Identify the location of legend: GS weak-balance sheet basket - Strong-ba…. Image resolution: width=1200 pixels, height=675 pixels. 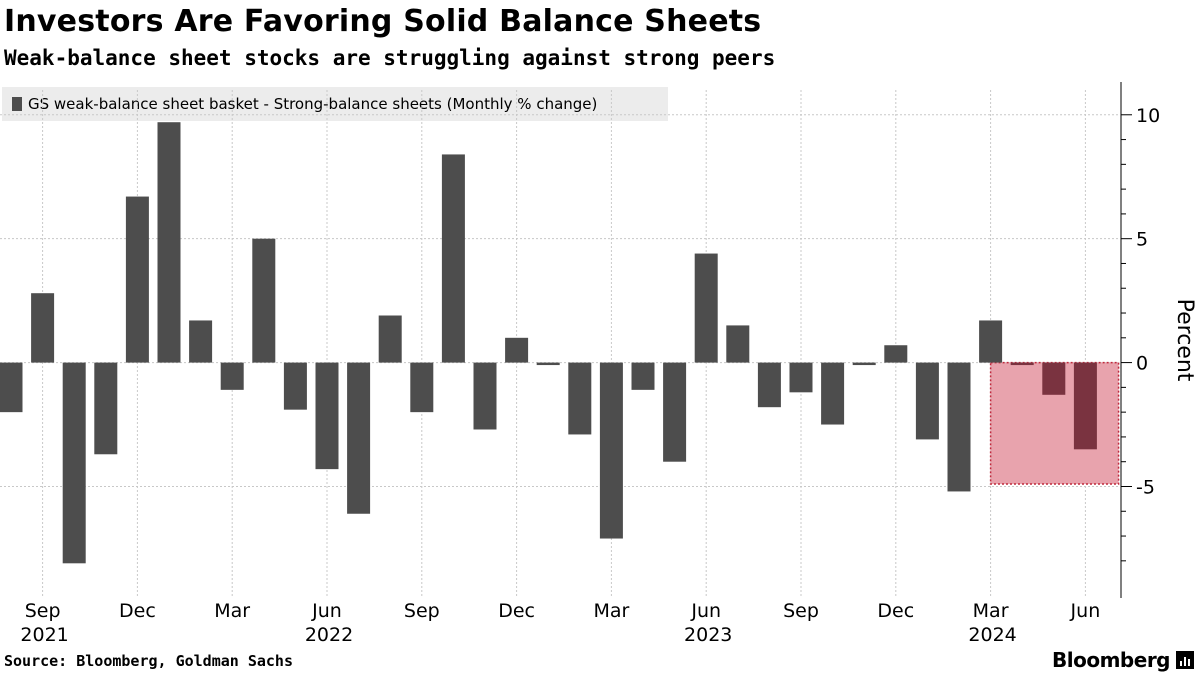
(335, 104).